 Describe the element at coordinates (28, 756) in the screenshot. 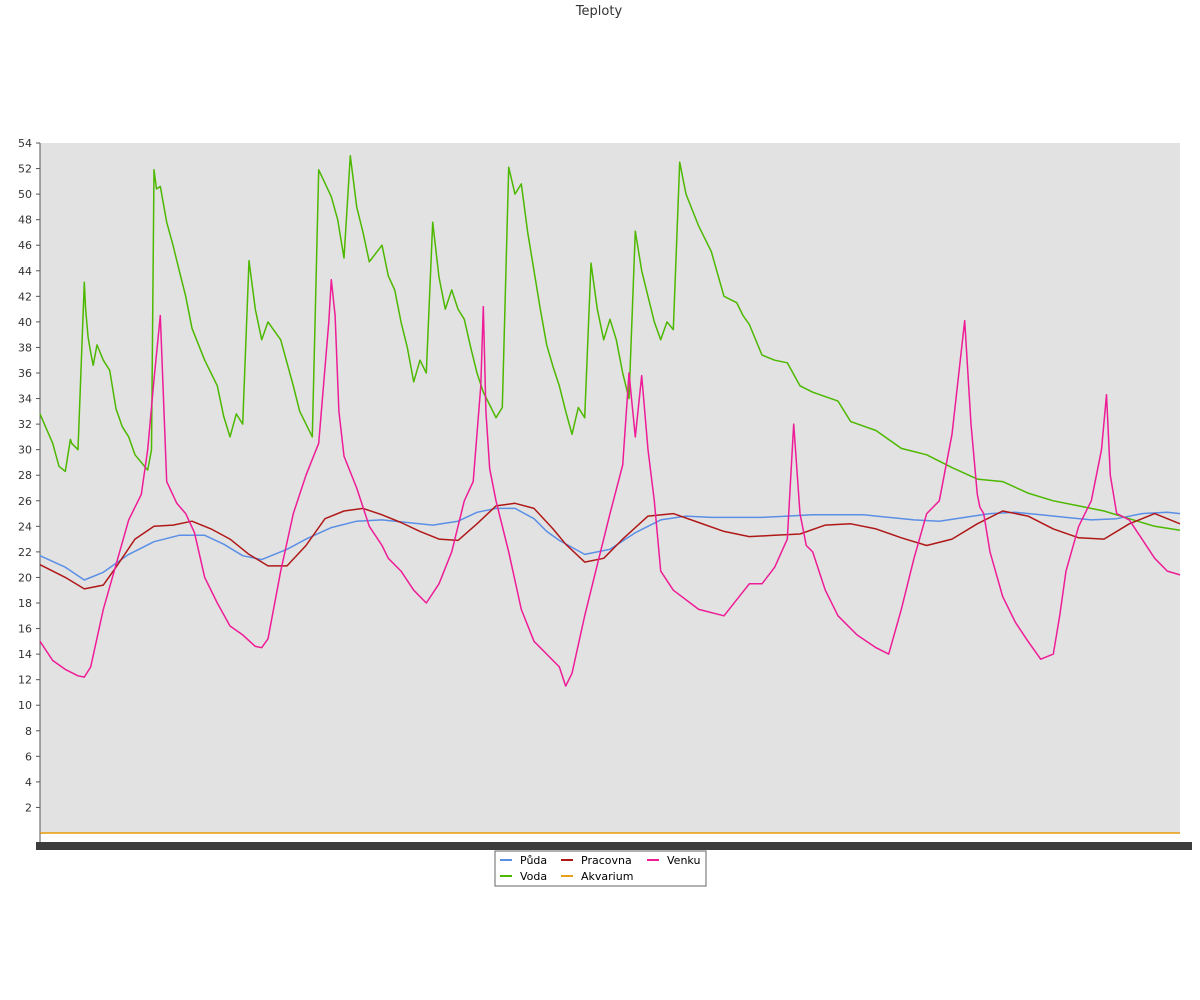

I see `y-tick-label: 6` at that location.